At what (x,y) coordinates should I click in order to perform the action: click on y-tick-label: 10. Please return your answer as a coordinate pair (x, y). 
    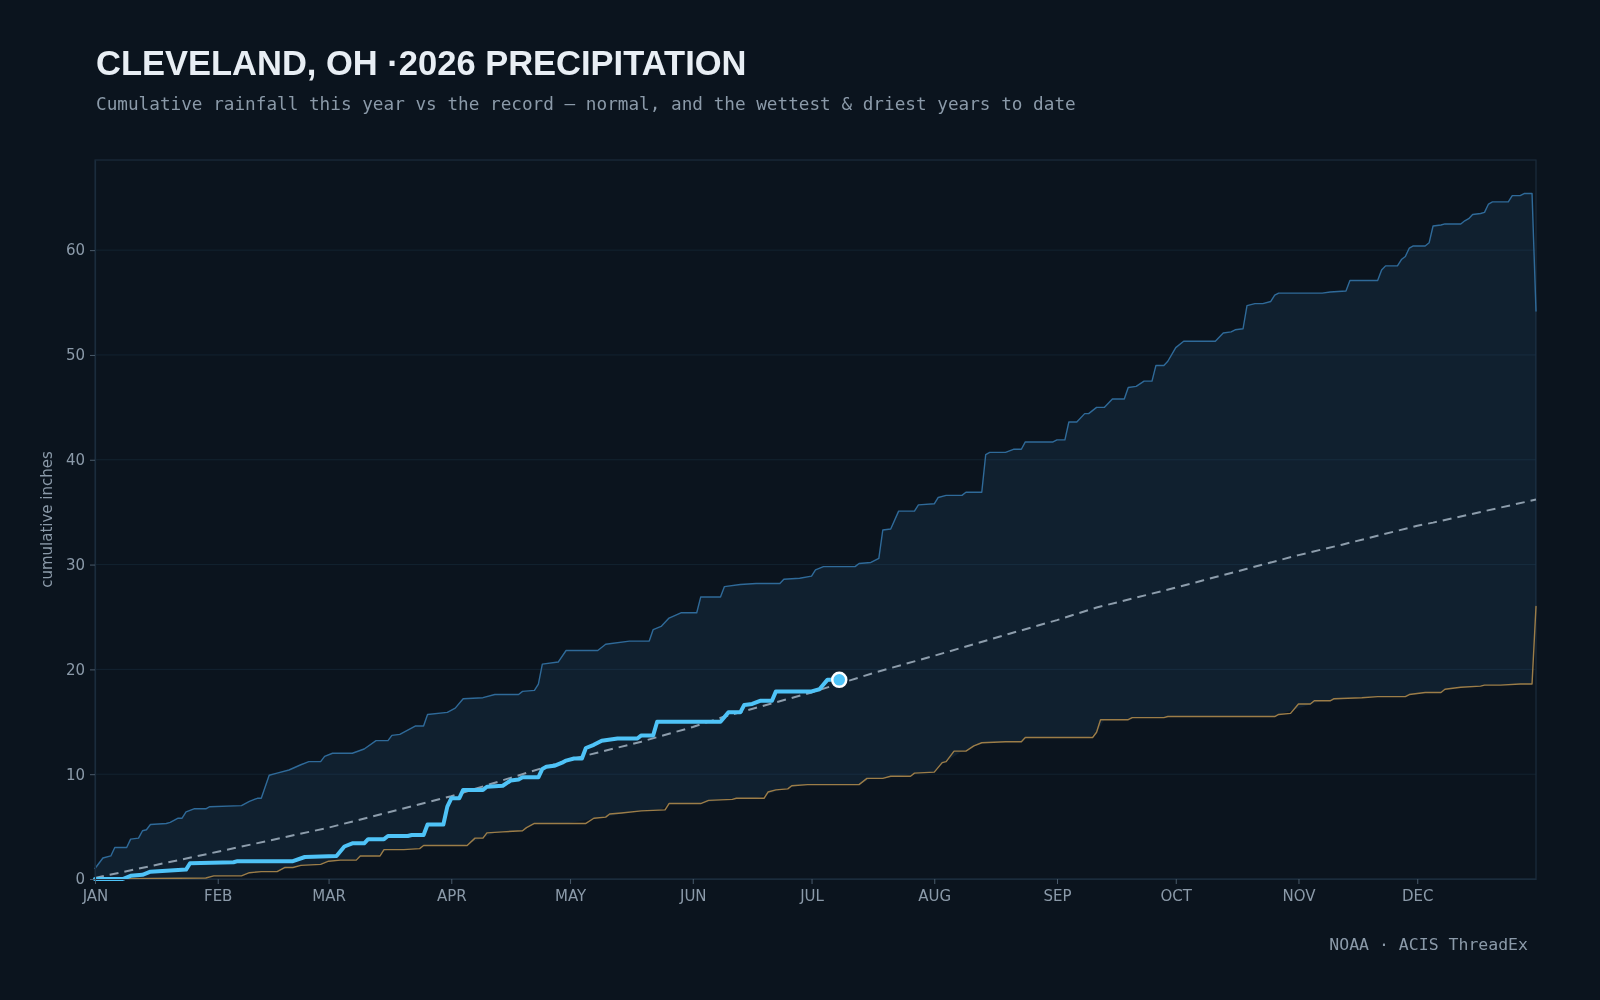
    Looking at the image, I should click on (75, 774).